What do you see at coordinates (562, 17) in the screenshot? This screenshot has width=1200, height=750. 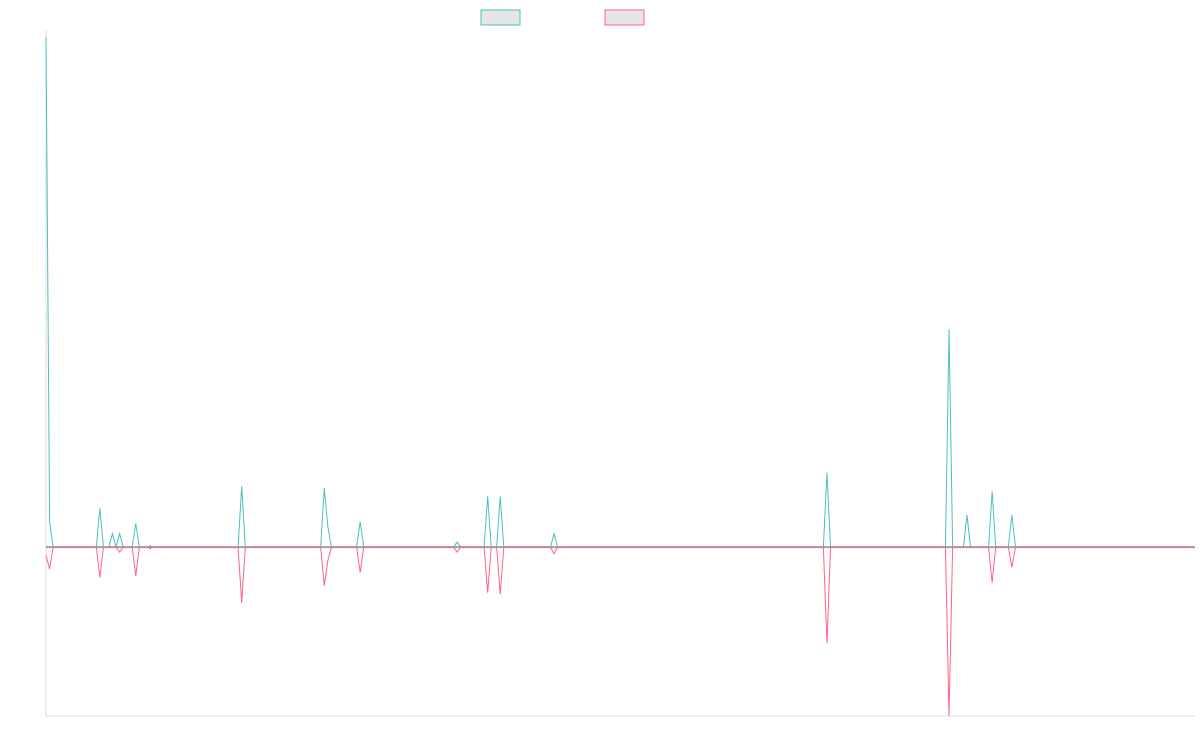 I see `legend` at bounding box center [562, 17].